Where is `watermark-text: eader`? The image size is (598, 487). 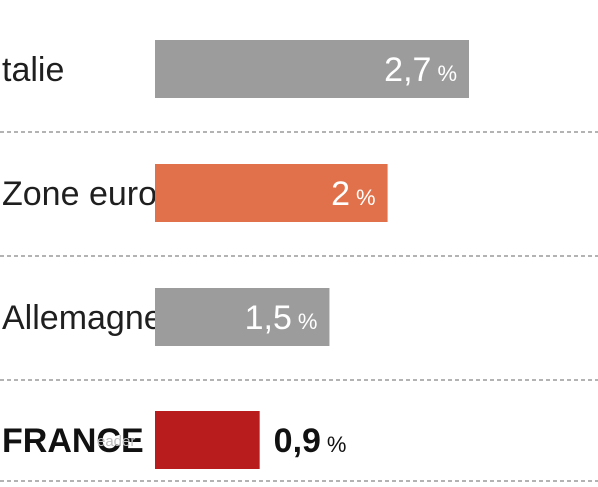
watermark-text: eader is located at coordinates (116, 441).